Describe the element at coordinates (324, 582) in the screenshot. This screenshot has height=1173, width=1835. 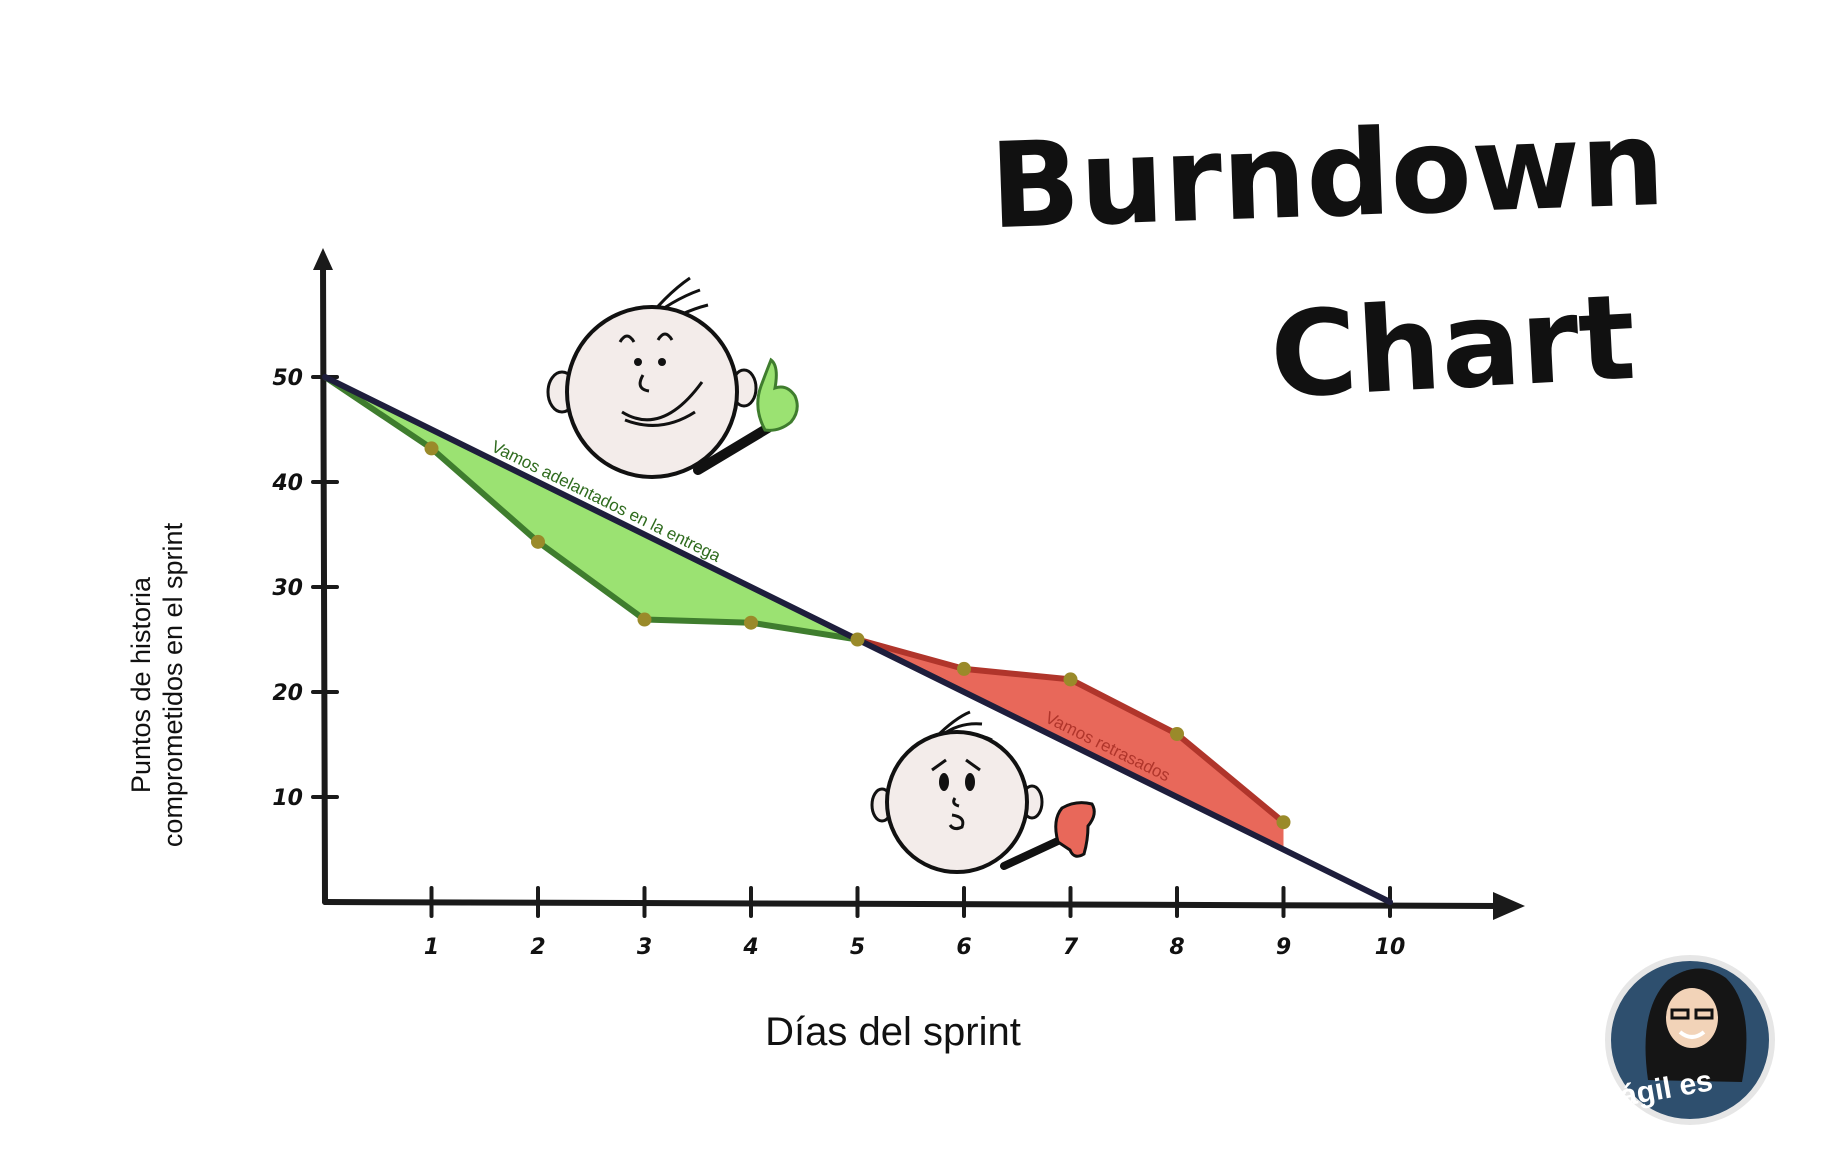
I see `y-axis` at that location.